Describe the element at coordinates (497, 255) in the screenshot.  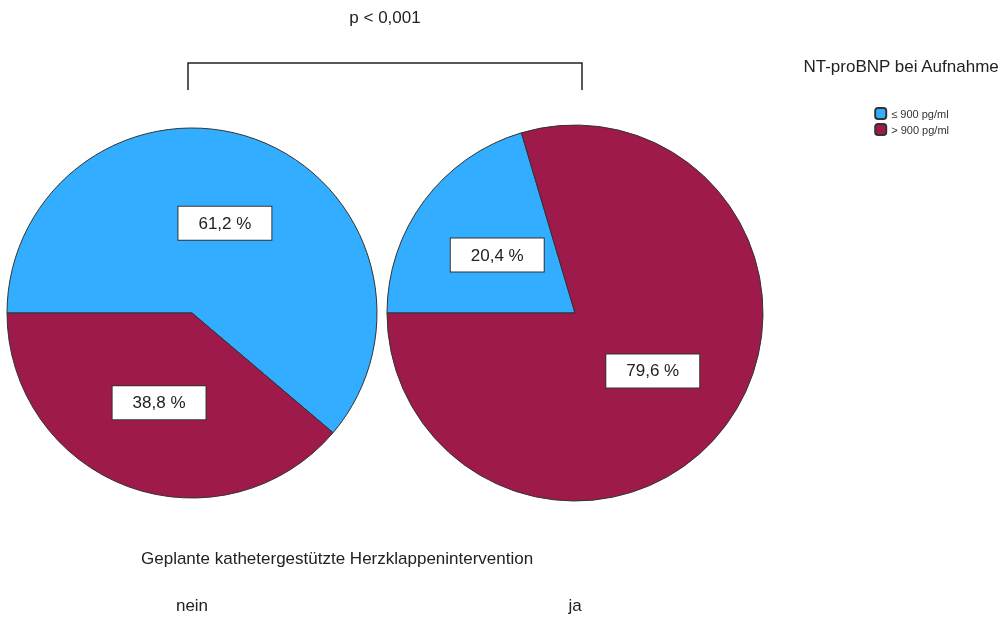
I see `data-label: 20,4 %` at that location.